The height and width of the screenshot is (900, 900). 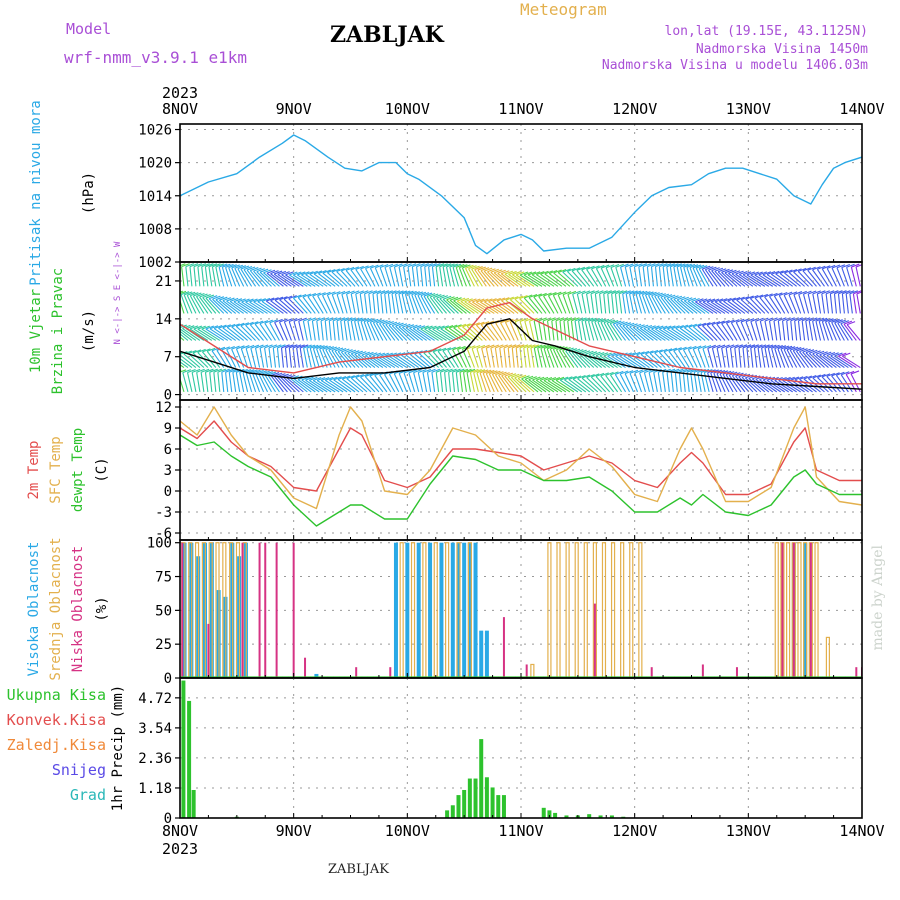 What do you see at coordinates (861, 831) in the screenshot?
I see `time-tick-bottom: 14NOV` at bounding box center [861, 831].